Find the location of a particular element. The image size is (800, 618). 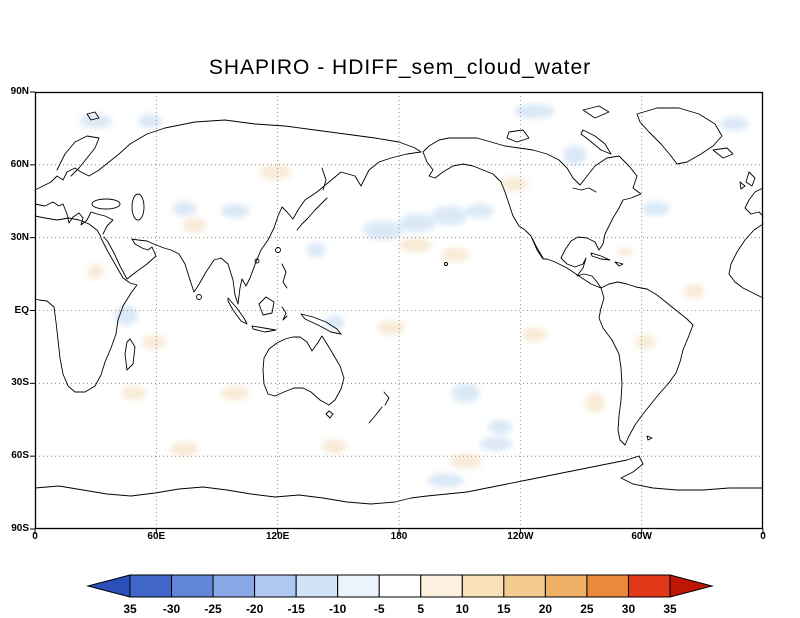

colorbar-tick-label: -15 is located at coordinates (296, 609).